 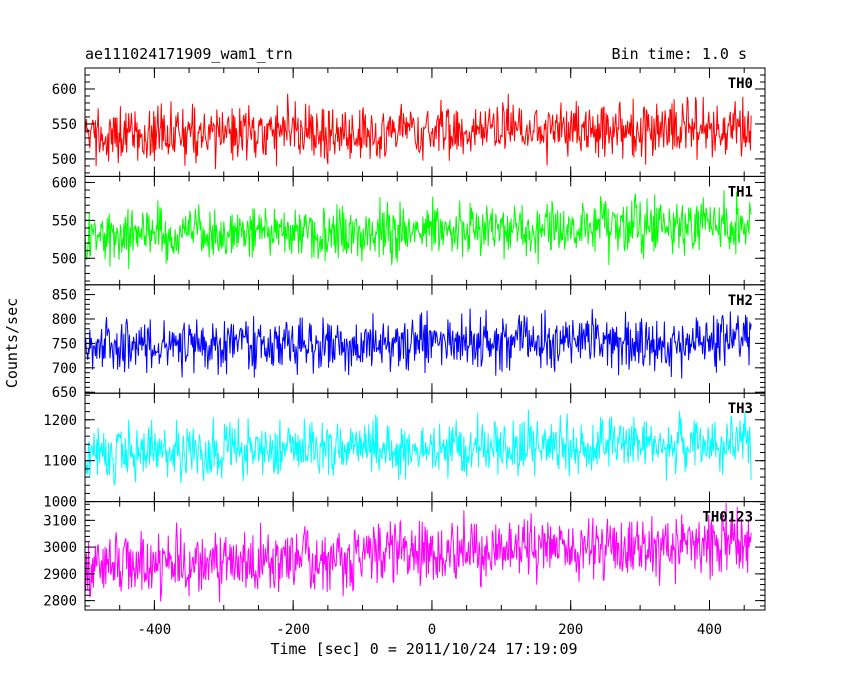 I want to click on series-line-th0, so click(x=418, y=131).